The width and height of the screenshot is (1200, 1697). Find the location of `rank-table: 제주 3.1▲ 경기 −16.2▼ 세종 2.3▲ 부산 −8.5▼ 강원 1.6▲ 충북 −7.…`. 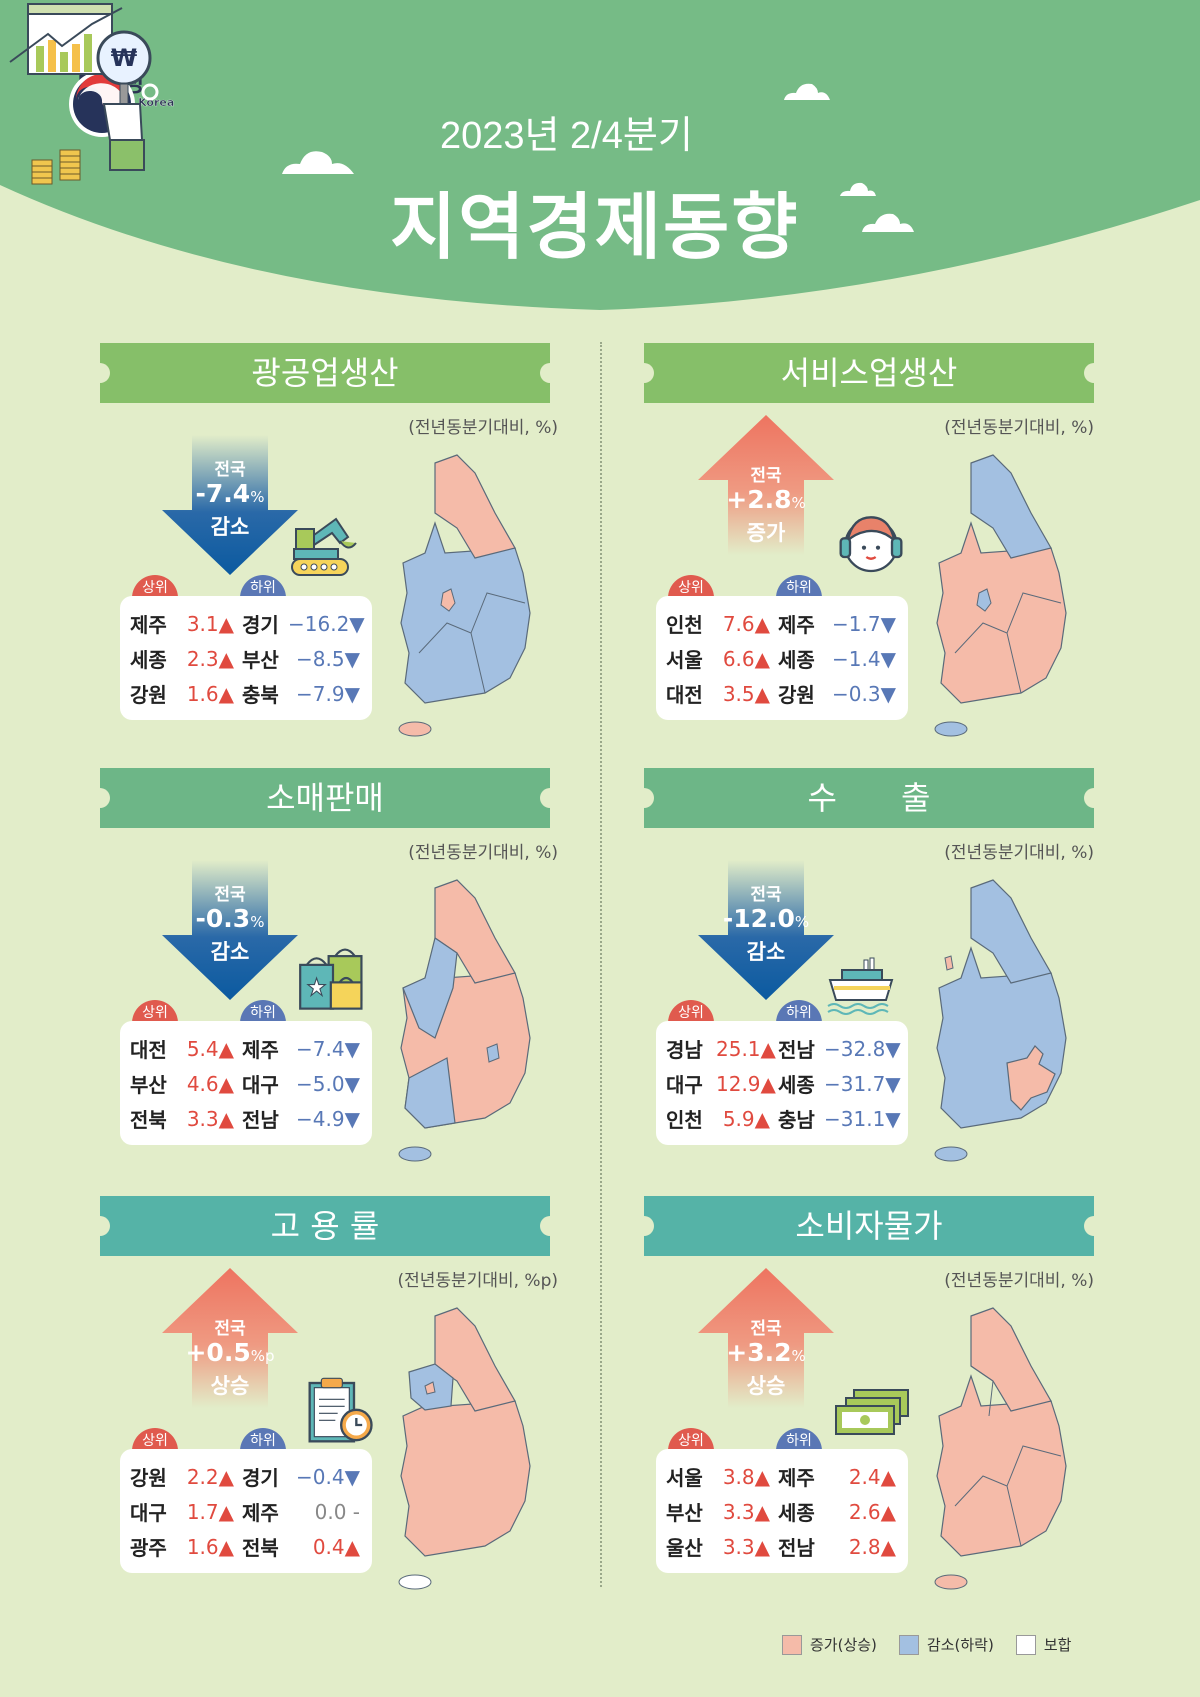

rank-table: 제주 3.1▲ 경기 −16.2▼ 세종 2.3▲ 부산 −8.5▼ 강원 1.6▲ 충북 −7.… is located at coordinates (246, 658).